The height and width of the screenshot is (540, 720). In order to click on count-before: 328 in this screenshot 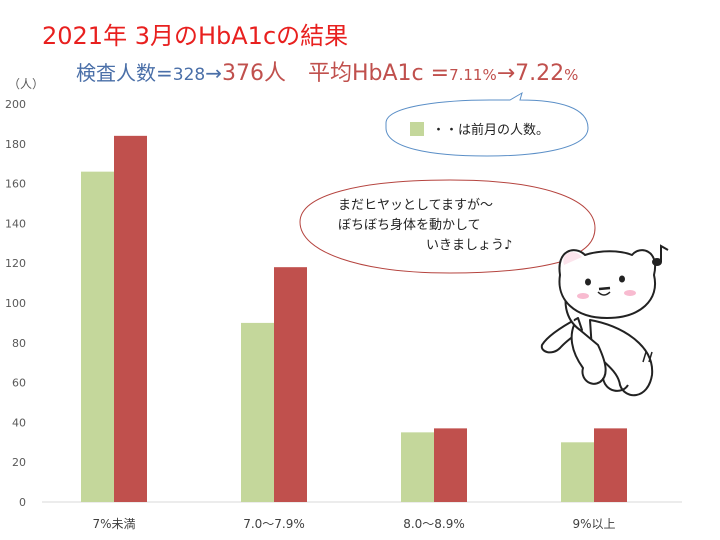, I will do `click(189, 75)`.